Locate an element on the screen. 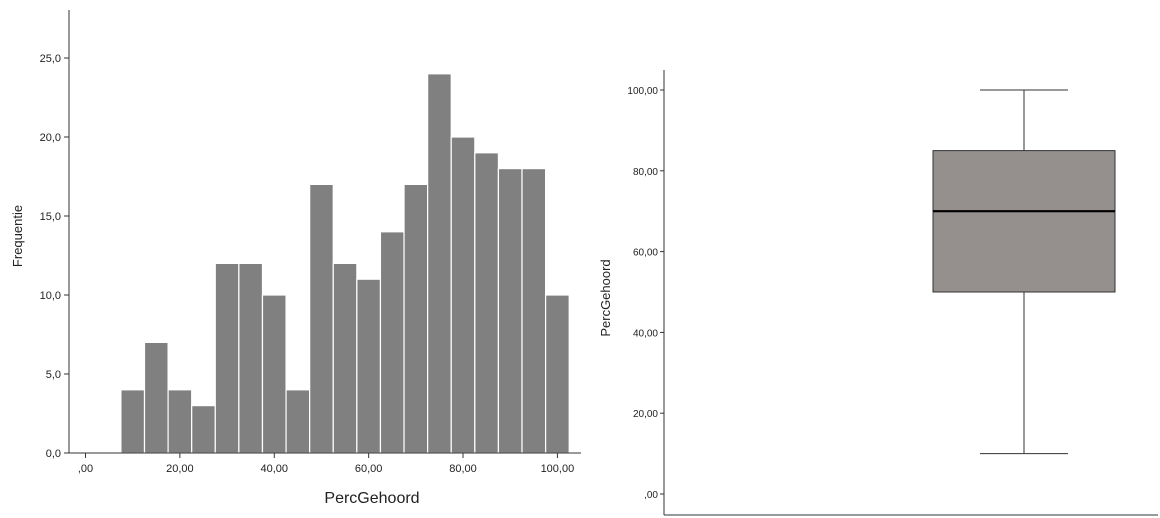 The image size is (1160, 518). boxplot-glyph is located at coordinates (1024, 272).